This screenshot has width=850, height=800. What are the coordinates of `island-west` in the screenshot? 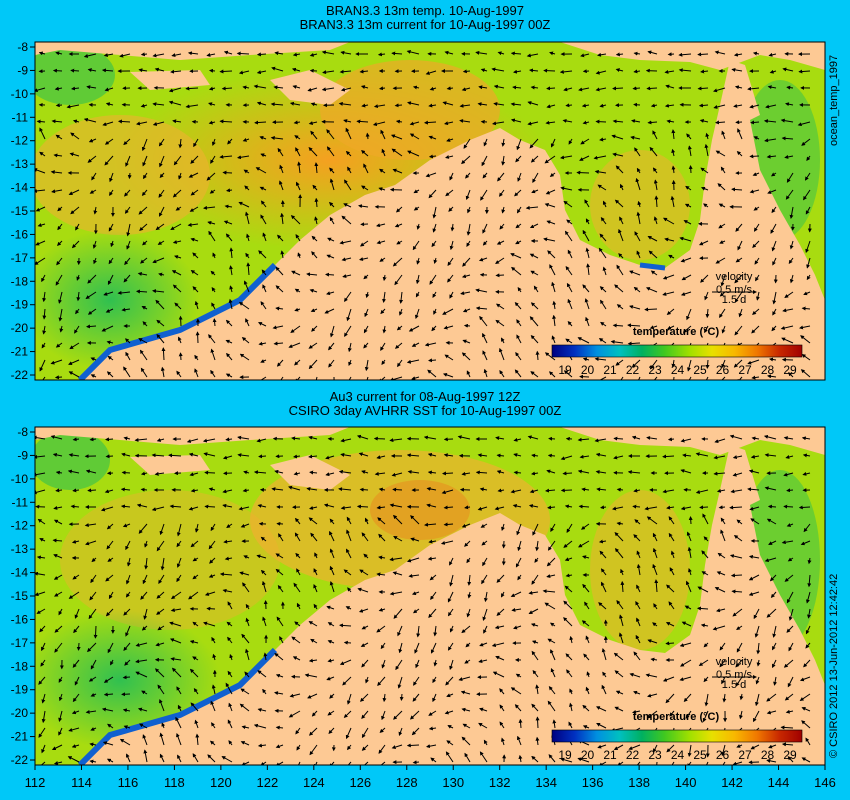 It's located at (170, 80).